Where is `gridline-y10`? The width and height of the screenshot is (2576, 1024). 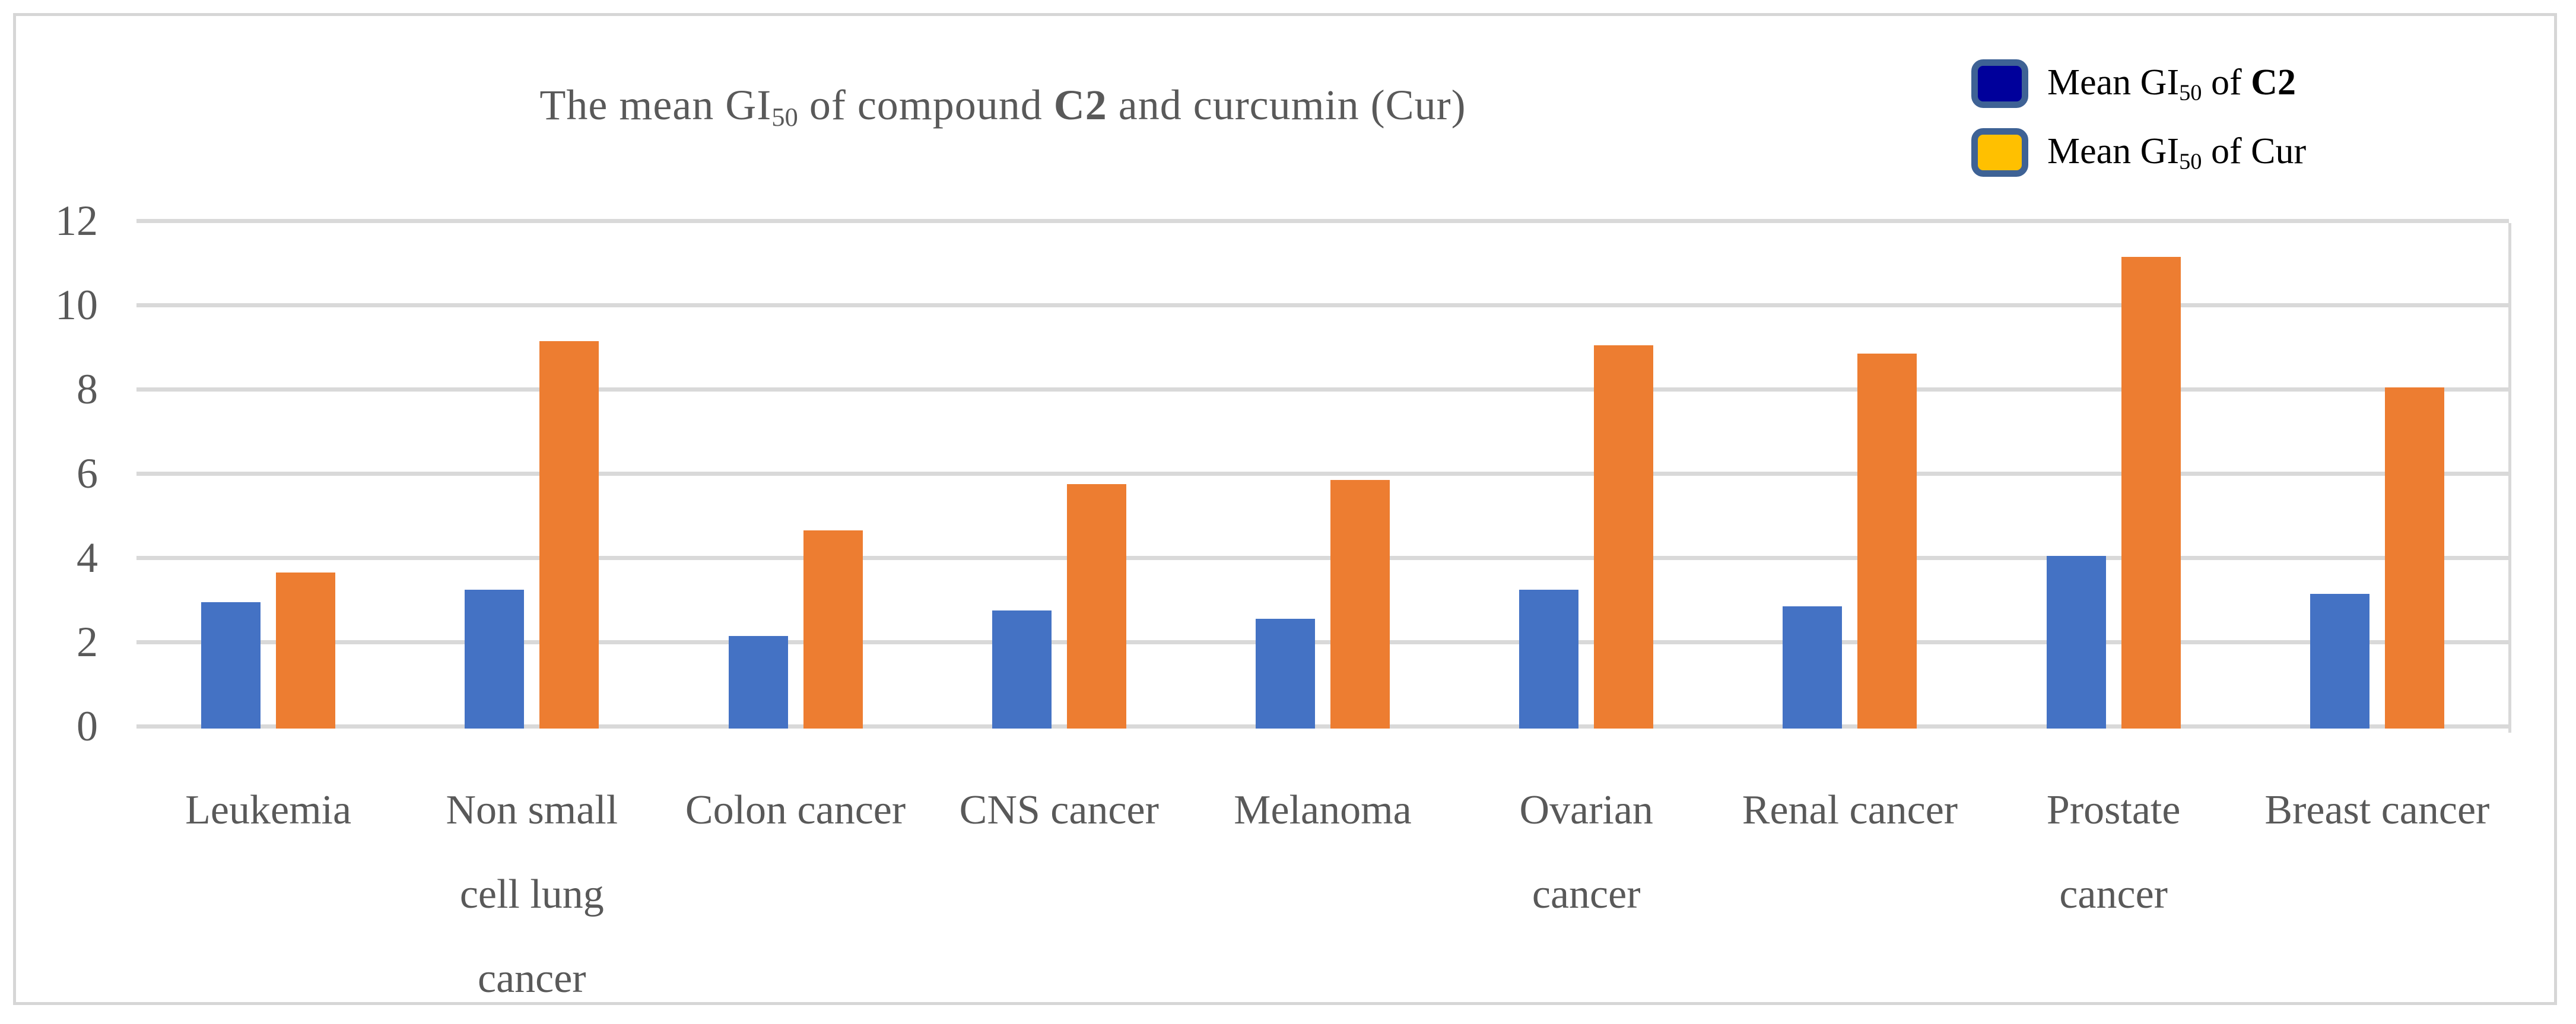
gridline-y10 is located at coordinates (1323, 305).